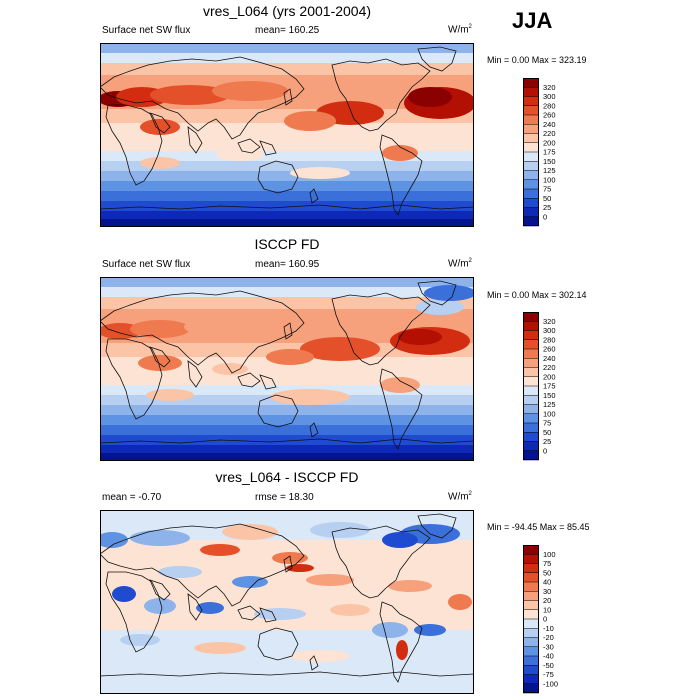 The height and width of the screenshot is (700, 700). I want to click on panel-2-mean: mean= 160.95, so click(287, 264).